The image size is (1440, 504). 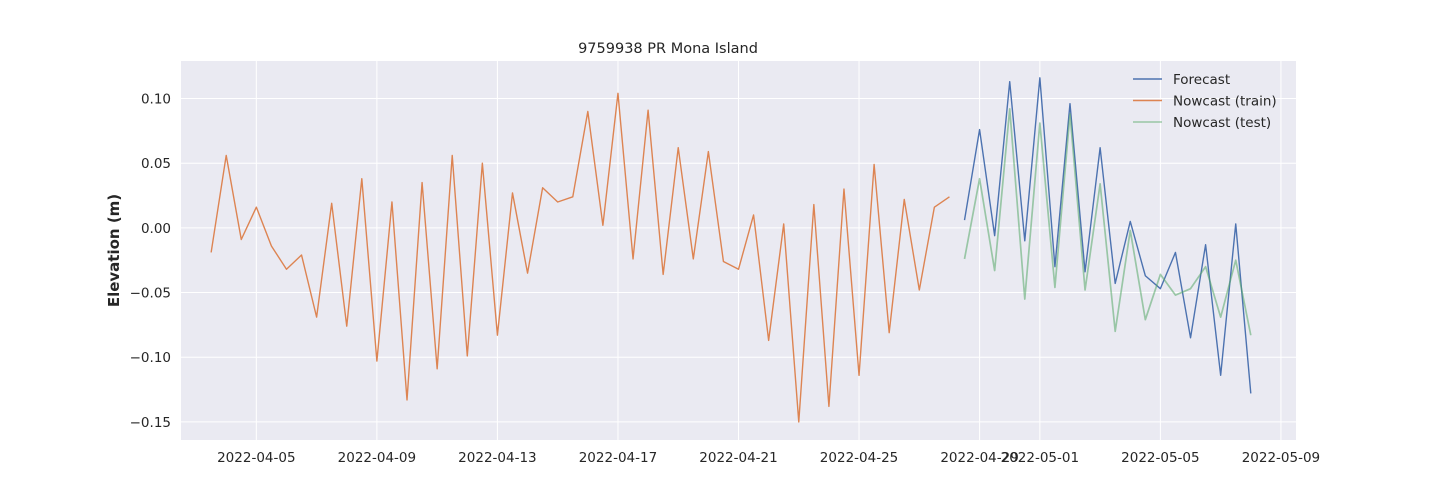 I want to click on series-line-nowcast-test, so click(x=1107, y=222).